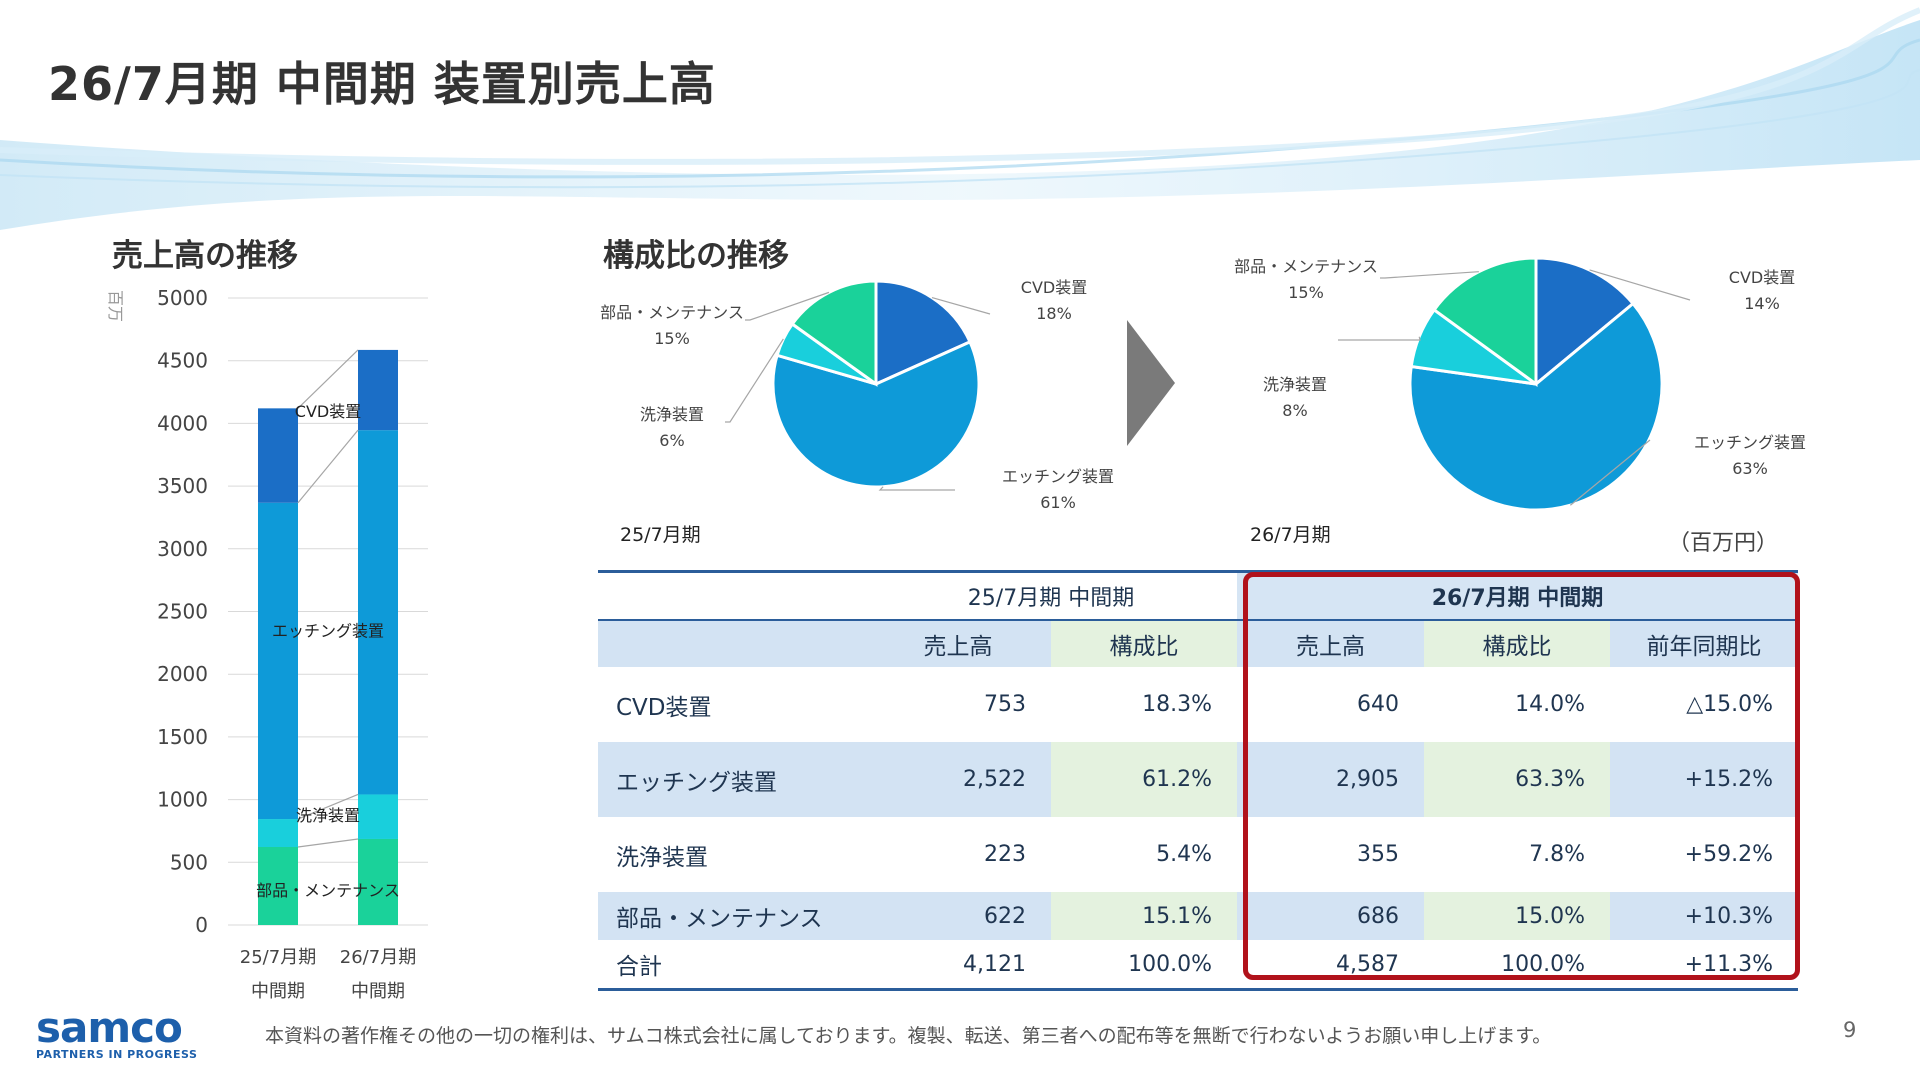  I want to click on table-cell: 7.8%, so click(1557, 854).